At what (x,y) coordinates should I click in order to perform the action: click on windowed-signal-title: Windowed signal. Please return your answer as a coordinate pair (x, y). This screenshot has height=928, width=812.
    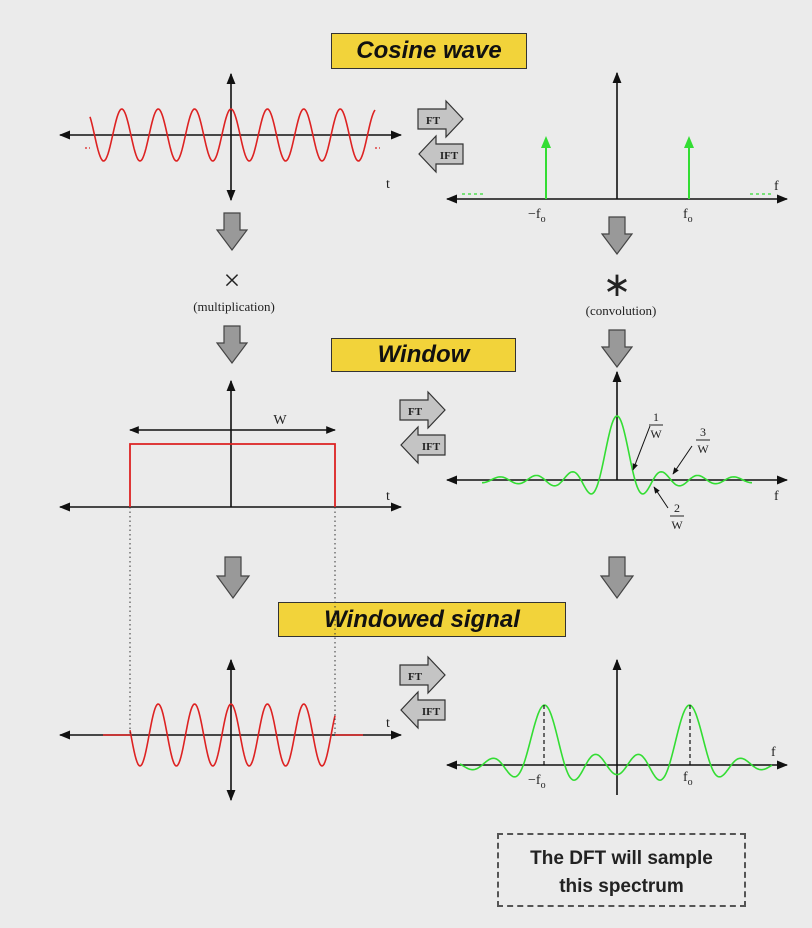
    Looking at the image, I should click on (422, 619).